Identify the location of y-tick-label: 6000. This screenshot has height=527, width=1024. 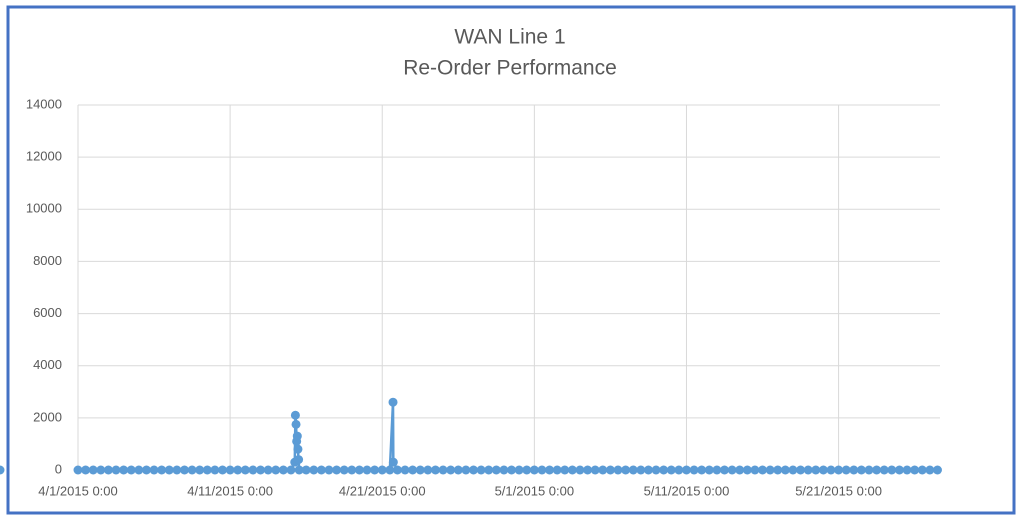
(47, 312).